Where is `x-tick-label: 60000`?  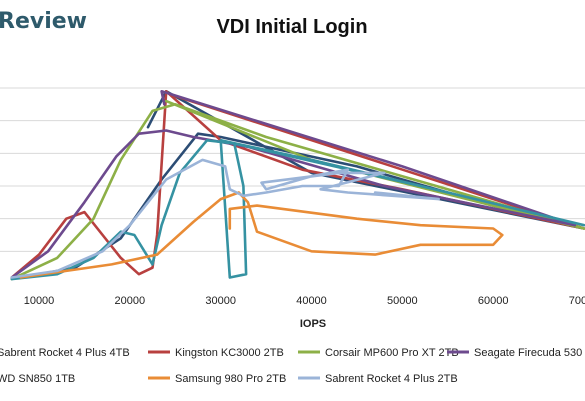 x-tick-label: 60000 is located at coordinates (493, 301).